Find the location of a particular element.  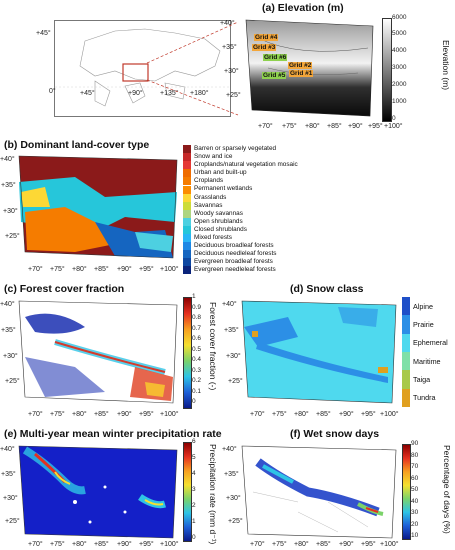

wet-snow-days-map is located at coordinates (318, 492).